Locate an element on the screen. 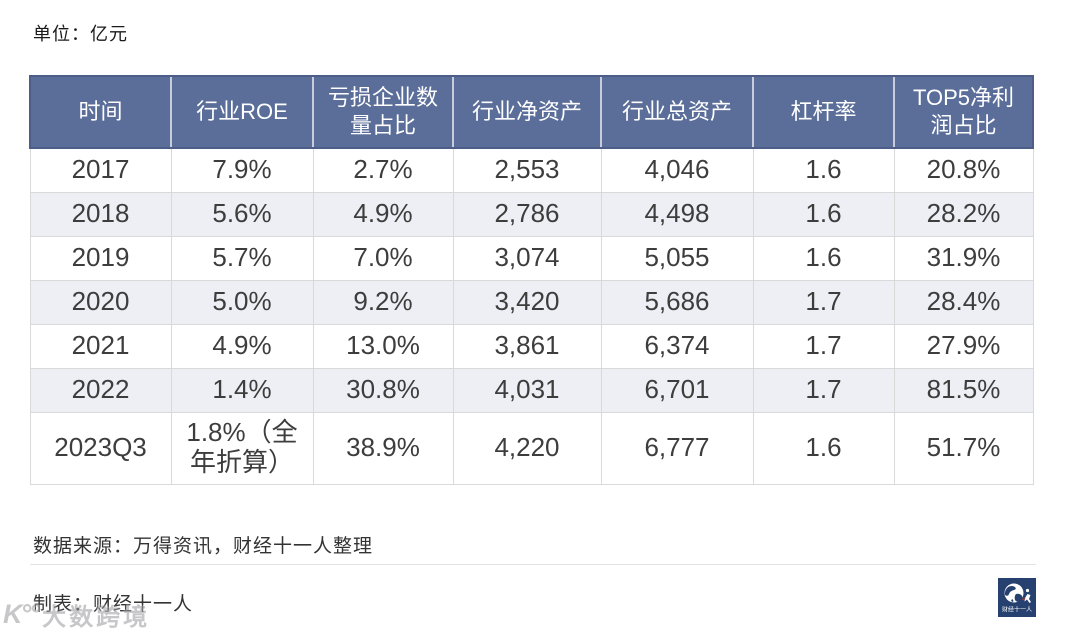 The image size is (1070, 637). table-cell: 51.7% is located at coordinates (963, 448).